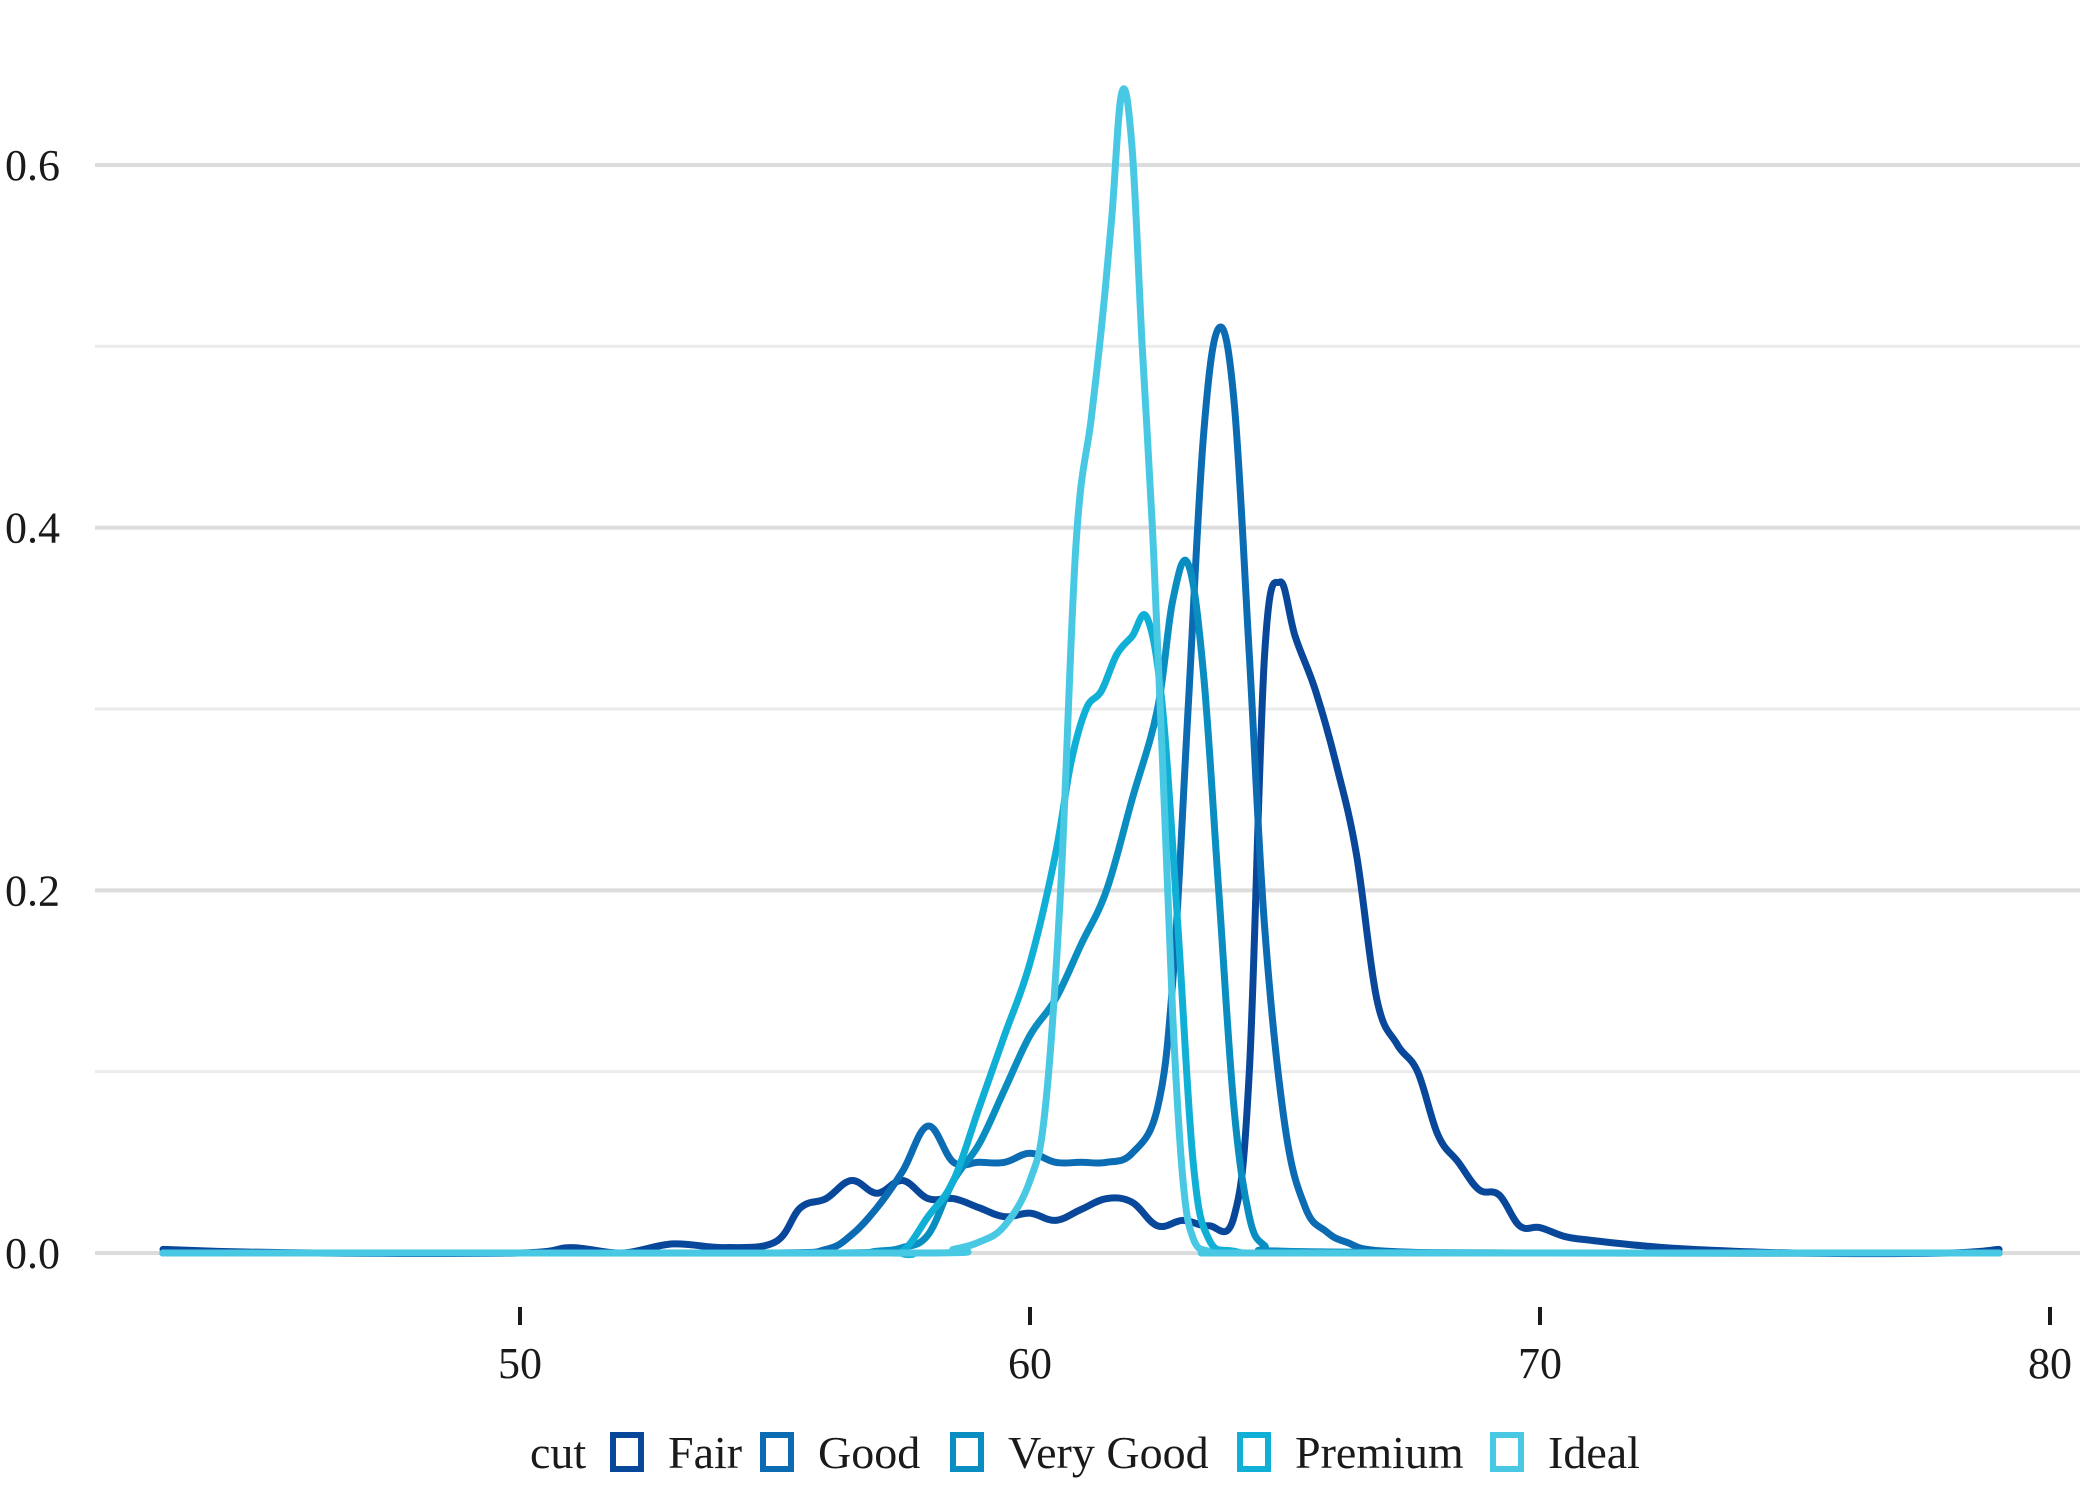 The image size is (2100, 1500). Describe the element at coordinates (32, 890) in the screenshot. I see `y-tick-label: 0.2` at that location.